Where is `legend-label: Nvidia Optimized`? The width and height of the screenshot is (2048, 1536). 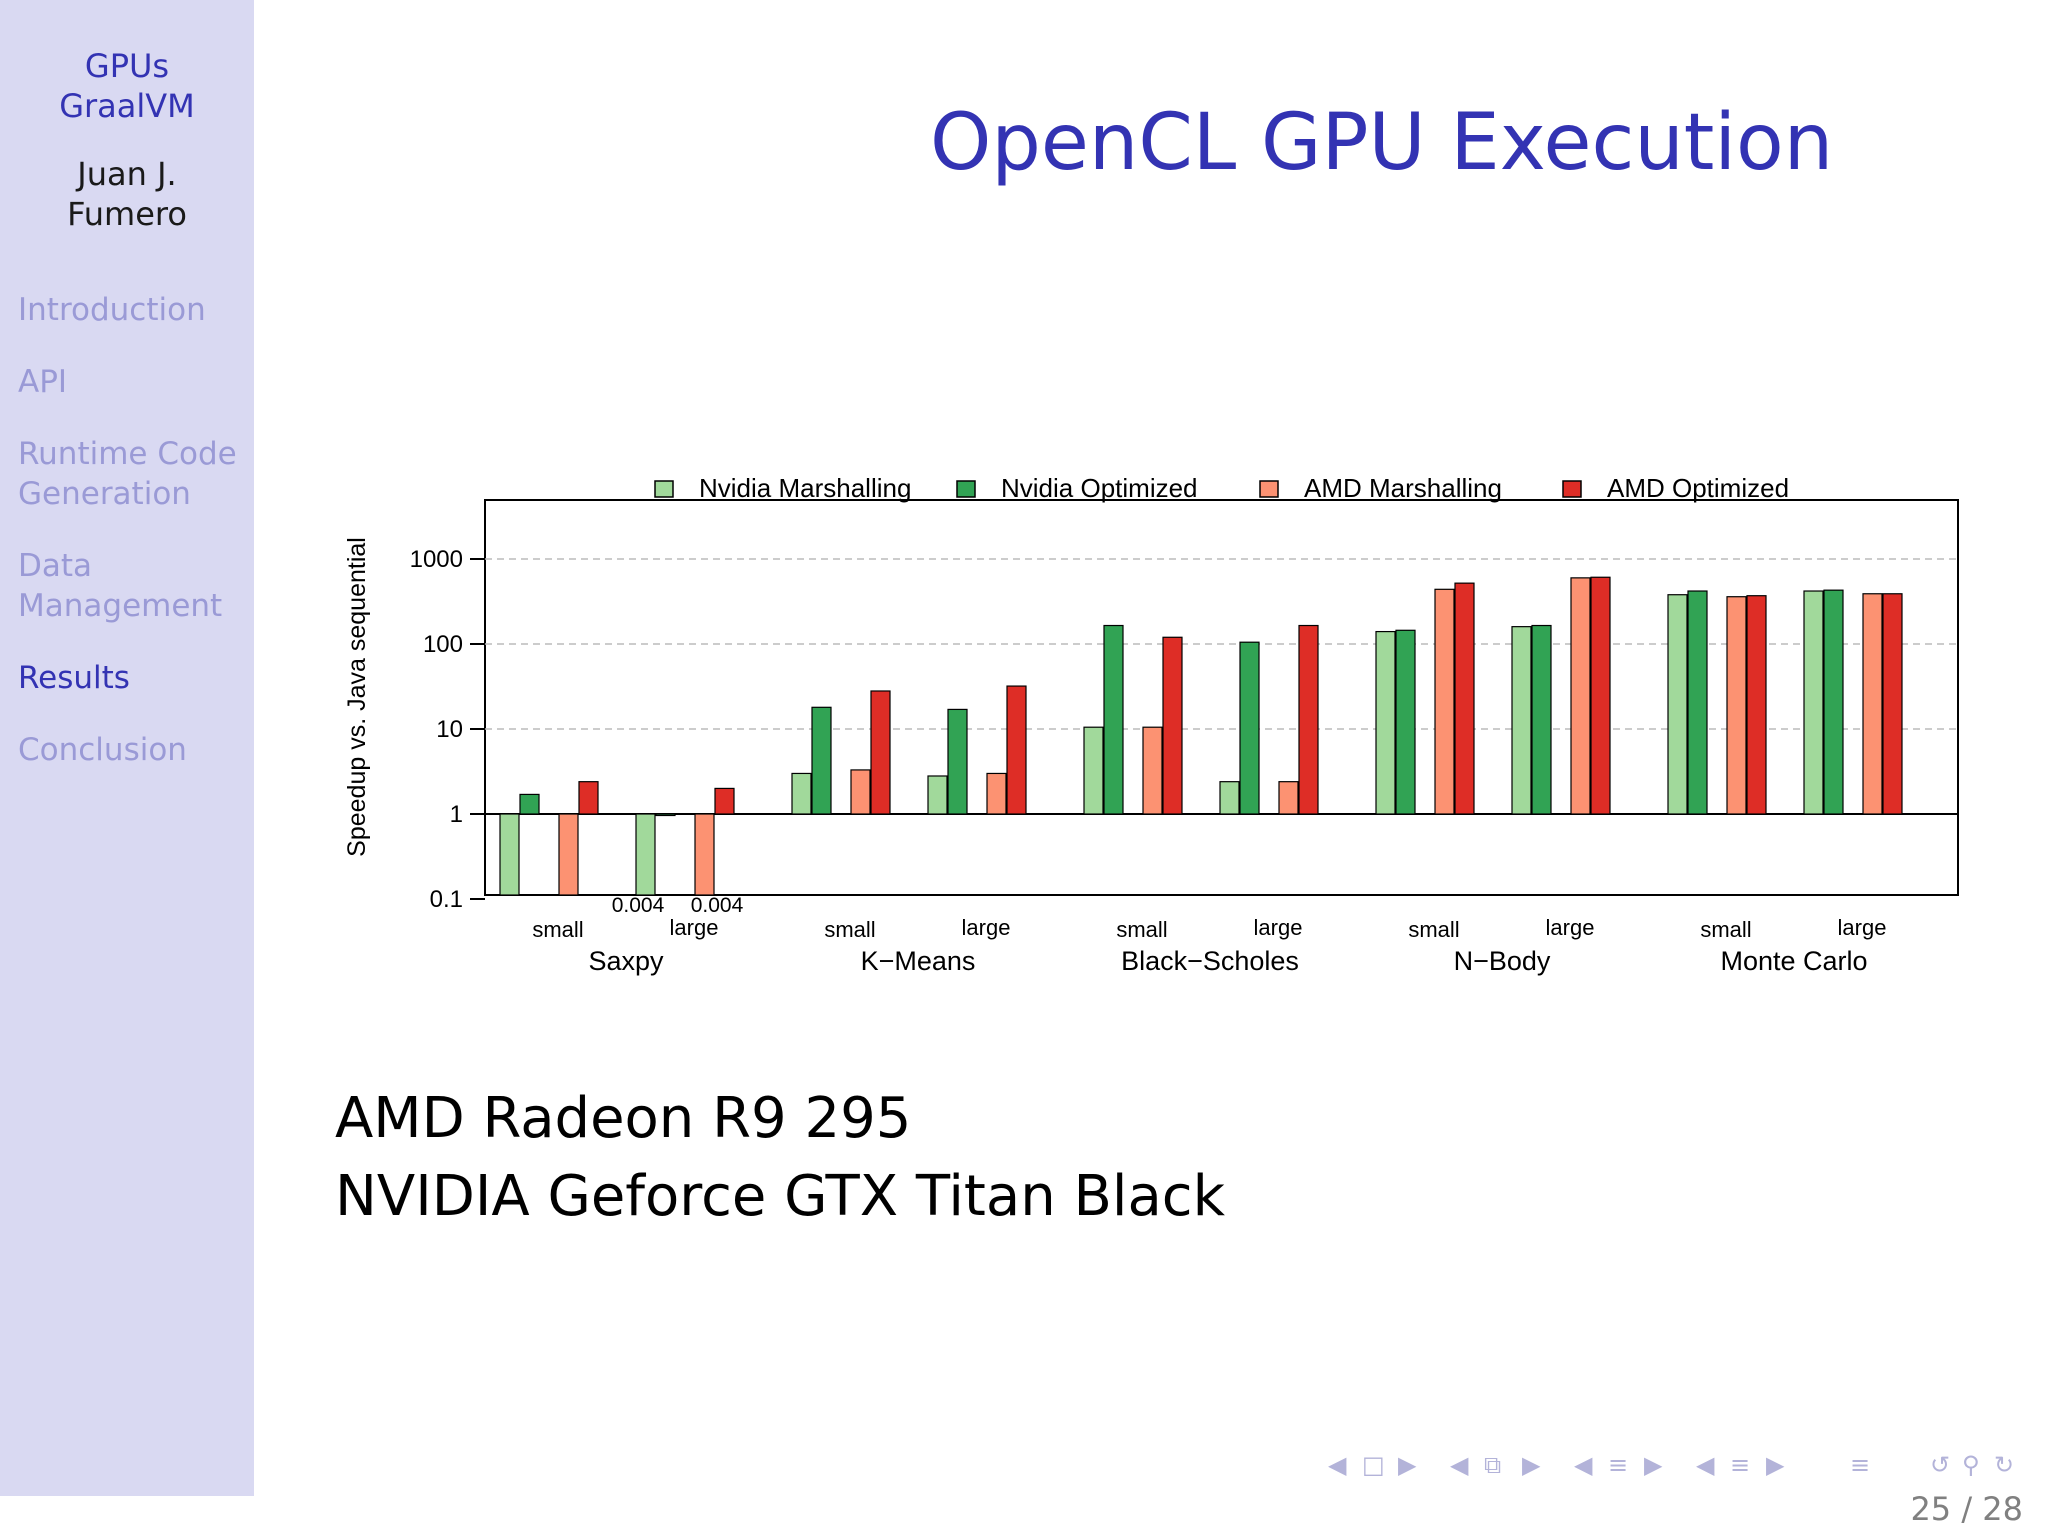 legend-label: Nvidia Optimized is located at coordinates (1099, 488).